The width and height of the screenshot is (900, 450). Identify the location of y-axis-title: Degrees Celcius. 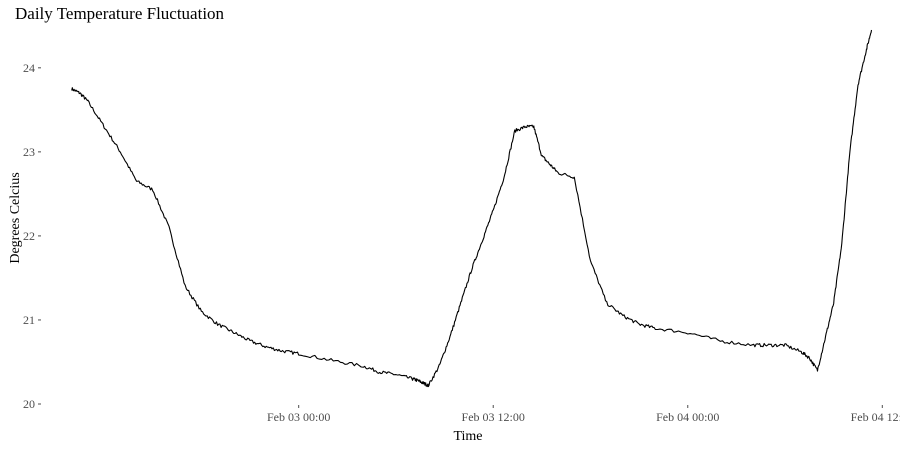
(15, 217).